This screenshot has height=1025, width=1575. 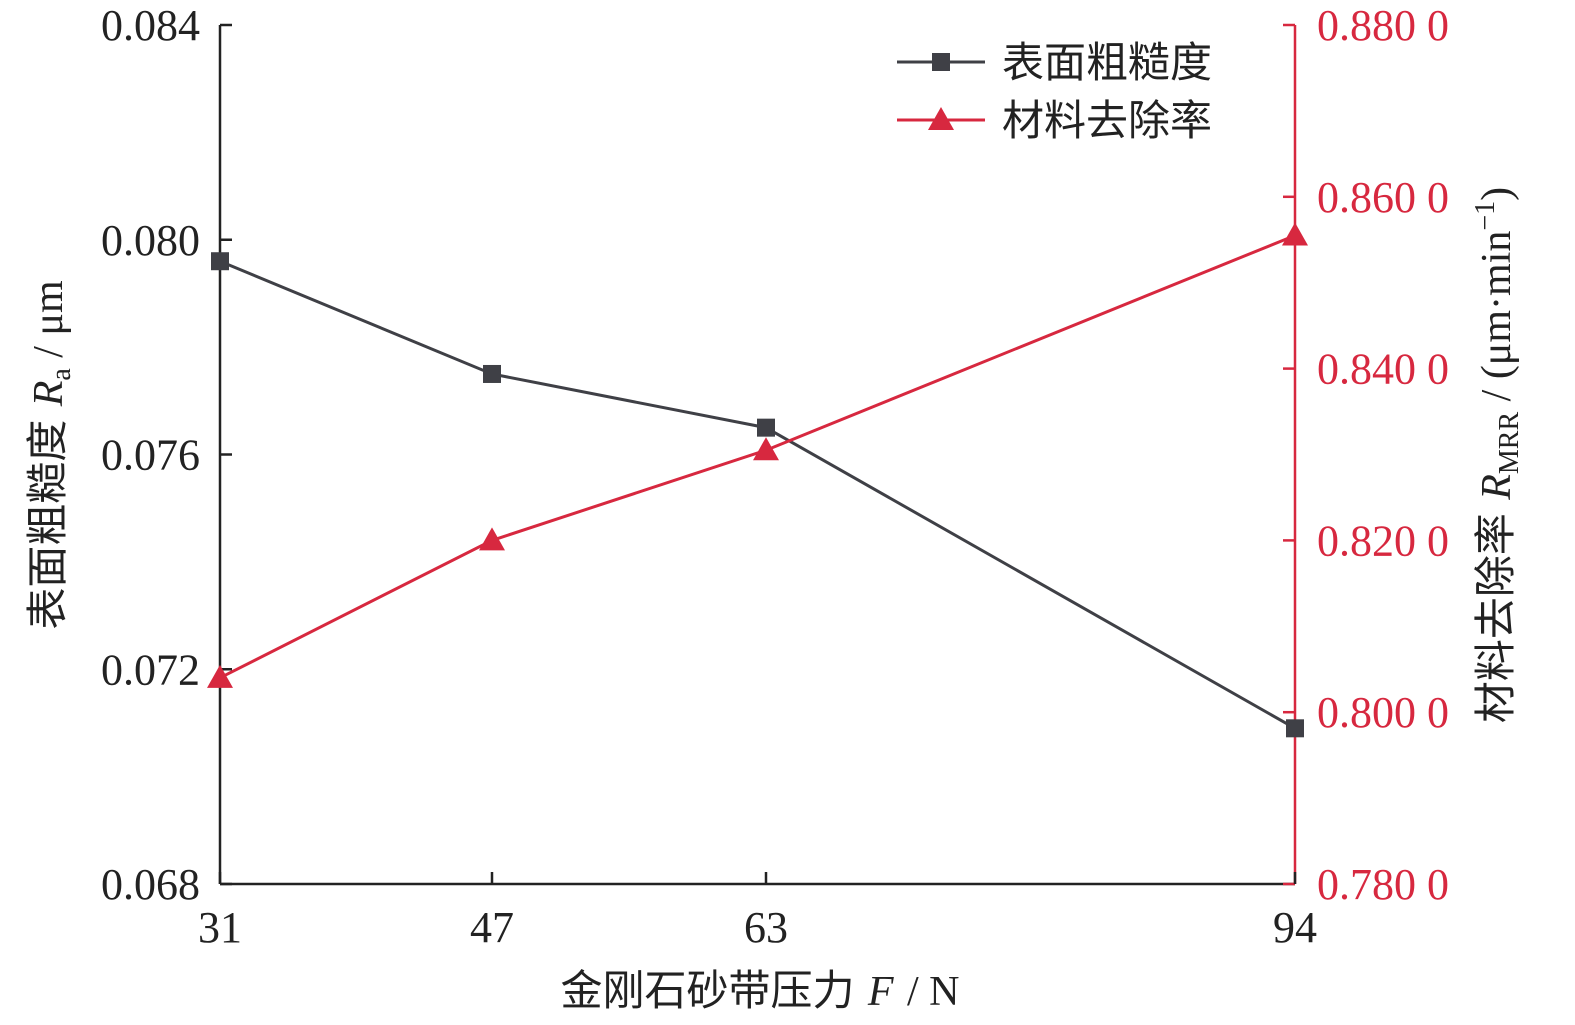 I want to click on x-axis-title: 金刚石砂带压力 F / N, so click(x=760, y=990).